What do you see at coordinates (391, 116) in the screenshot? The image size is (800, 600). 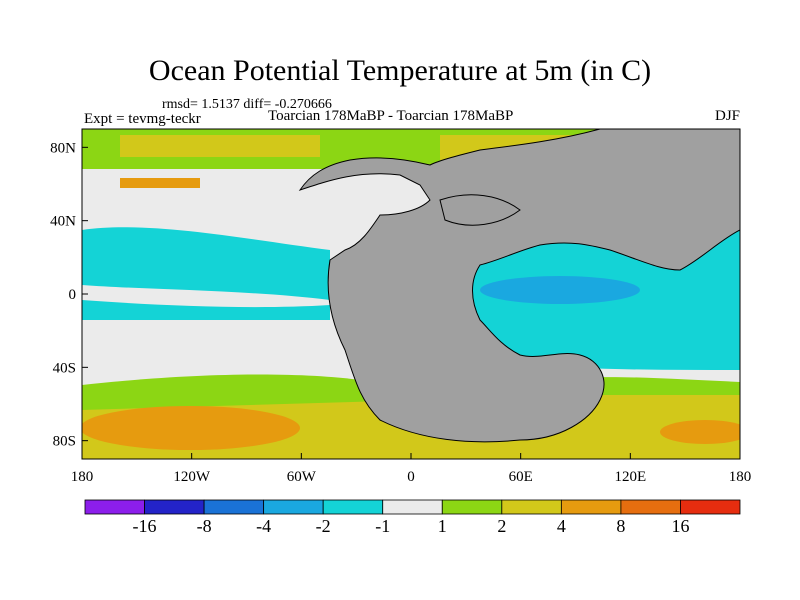 I see `comparison-label: Toarcian 178MaBP - Toarcian 178MaBP` at bounding box center [391, 116].